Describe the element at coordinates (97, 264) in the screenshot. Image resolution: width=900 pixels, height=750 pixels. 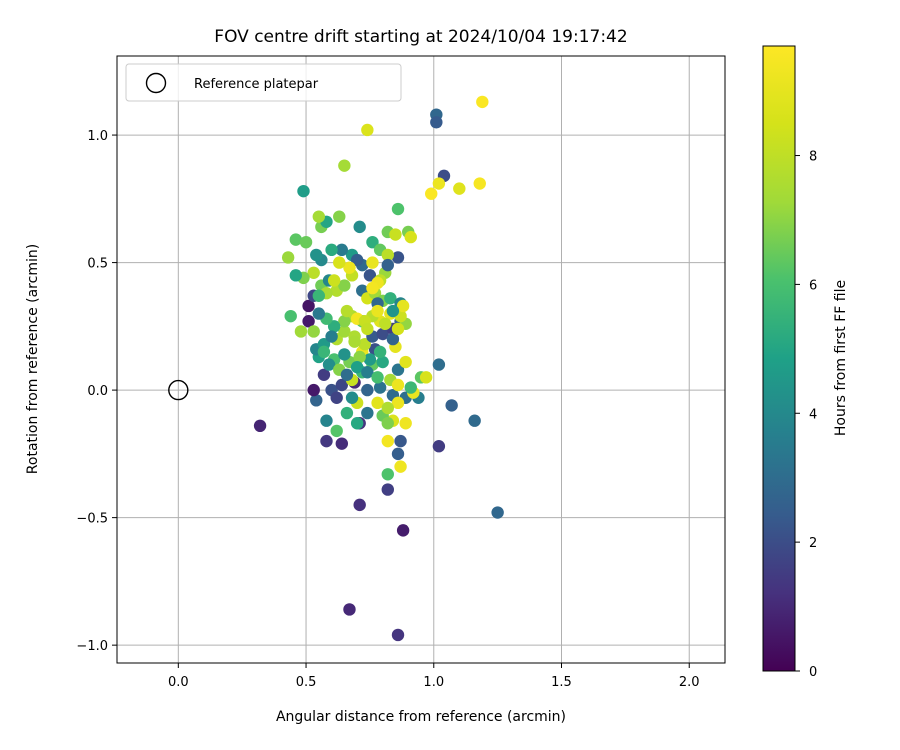
I see `y-tick-label: 0.5` at that location.